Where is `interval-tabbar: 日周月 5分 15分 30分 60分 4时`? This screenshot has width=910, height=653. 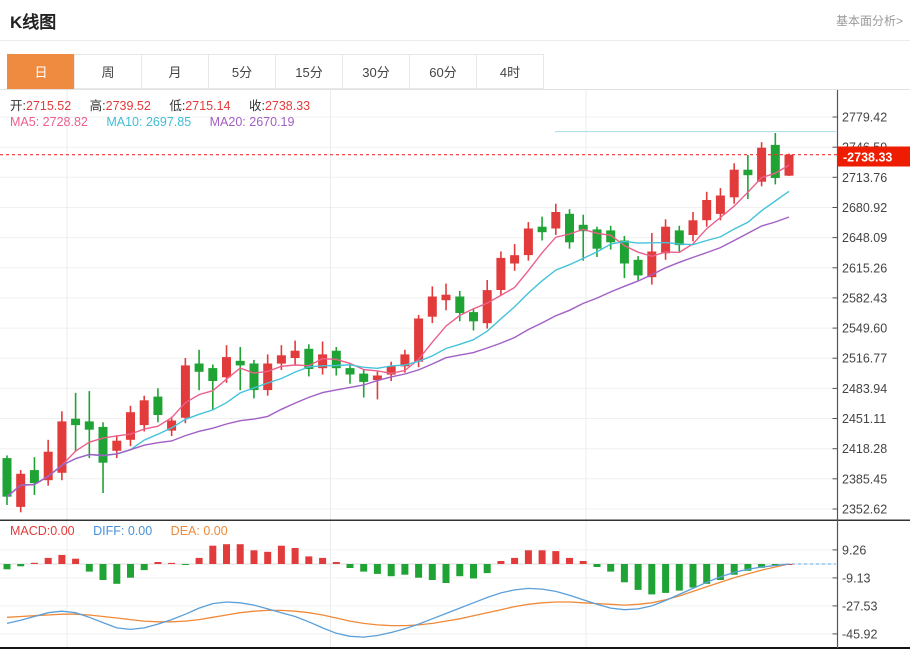
interval-tabbar: 日周月 5分 15分 30分 60分 4时 is located at coordinates (275, 71).